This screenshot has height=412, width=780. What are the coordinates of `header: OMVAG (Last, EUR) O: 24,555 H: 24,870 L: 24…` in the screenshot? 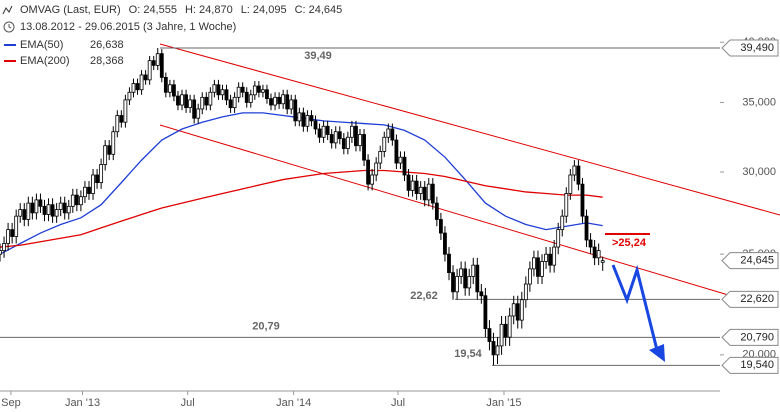 It's located at (181, 10).